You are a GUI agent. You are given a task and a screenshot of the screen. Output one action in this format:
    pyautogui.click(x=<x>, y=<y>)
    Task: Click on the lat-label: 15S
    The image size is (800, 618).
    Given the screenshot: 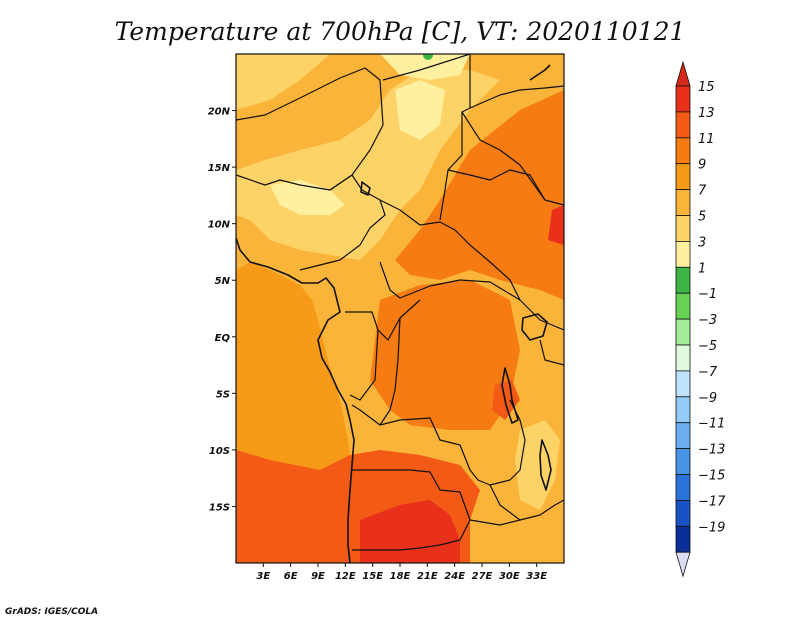 What is the action you would take?
    pyautogui.click(x=219, y=507)
    